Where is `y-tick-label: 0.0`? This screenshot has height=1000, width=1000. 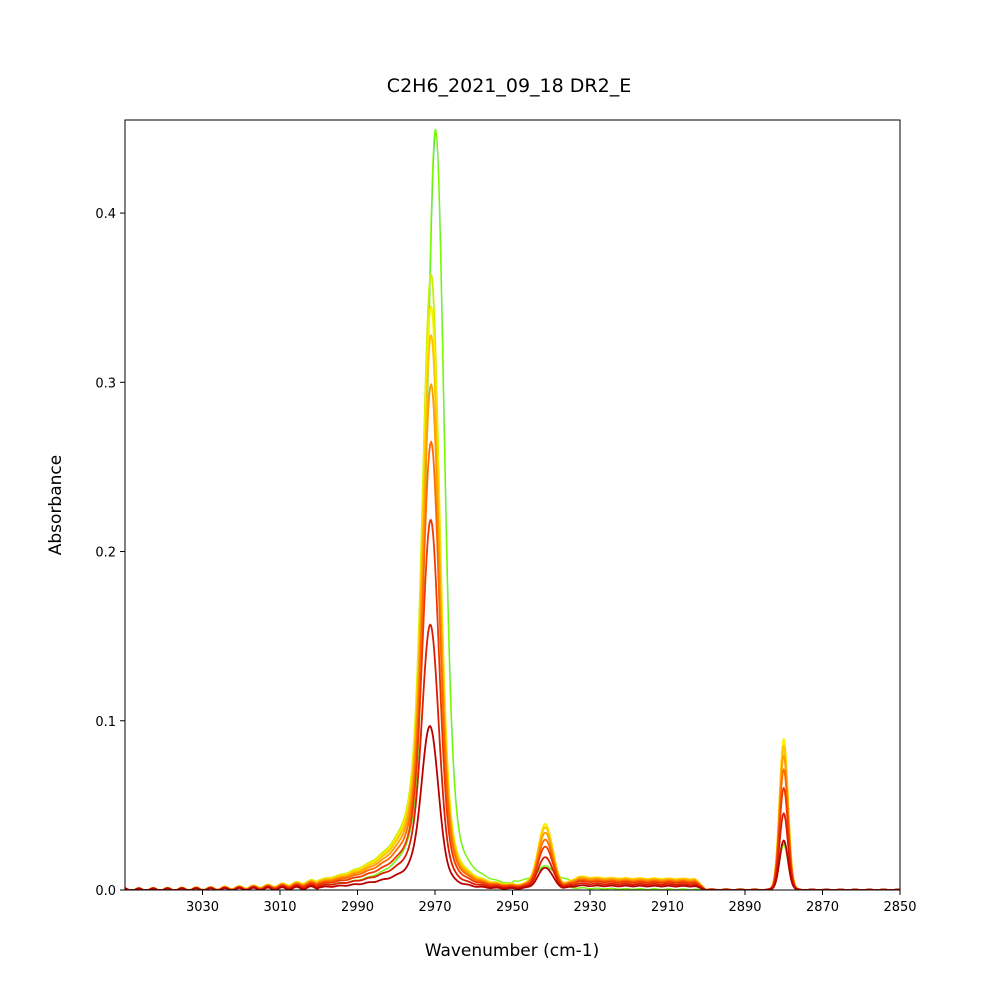
y-tick-label: 0.0 is located at coordinates (105, 891).